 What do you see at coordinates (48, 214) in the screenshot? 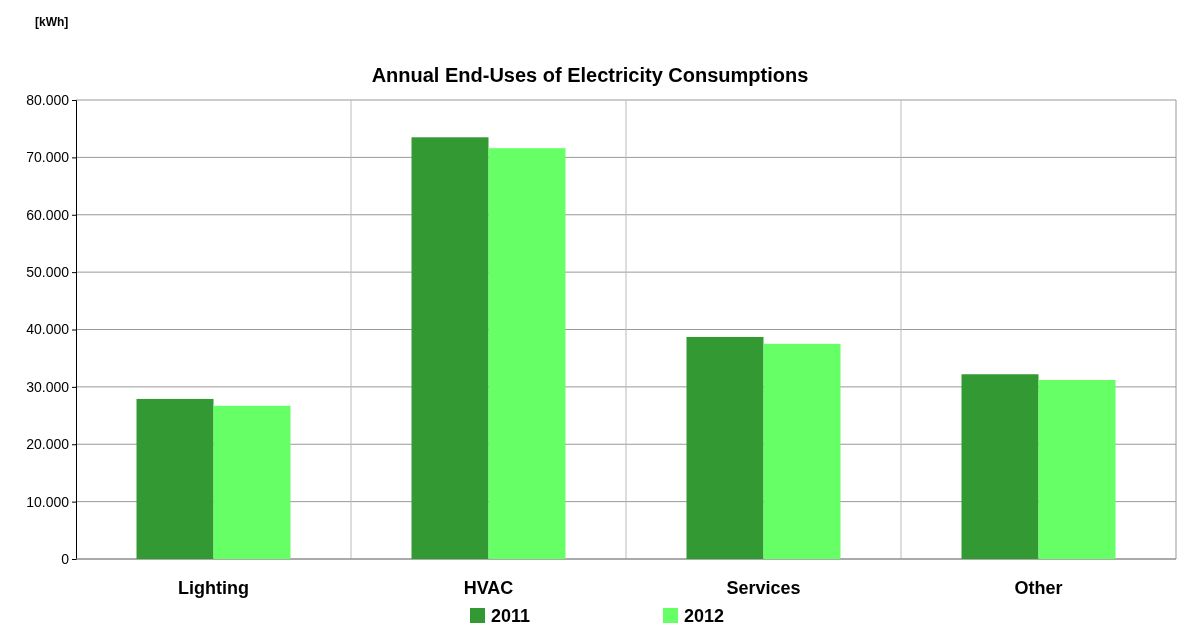
I see `y-tick-label: 60.000` at bounding box center [48, 214].